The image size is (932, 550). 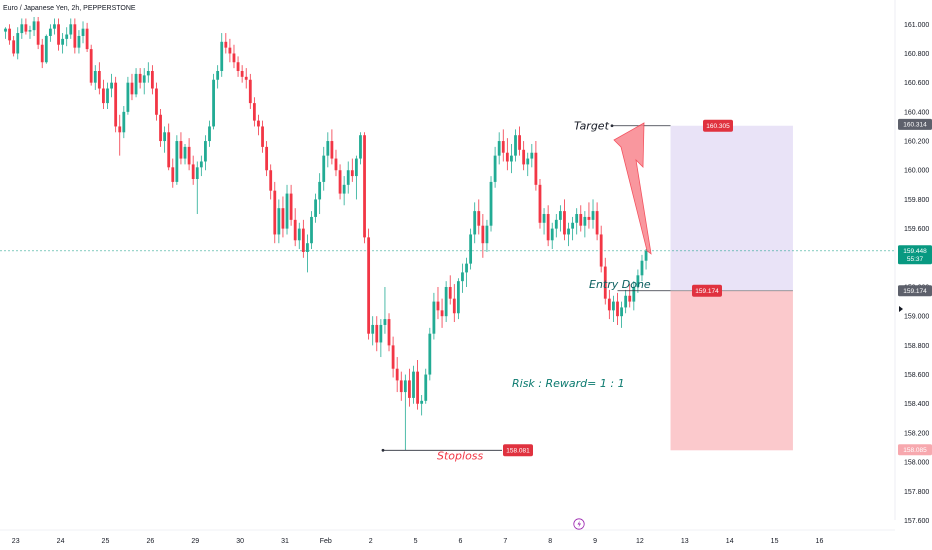 What do you see at coordinates (640, 541) in the screenshot?
I see `time-tick-label: 12` at bounding box center [640, 541].